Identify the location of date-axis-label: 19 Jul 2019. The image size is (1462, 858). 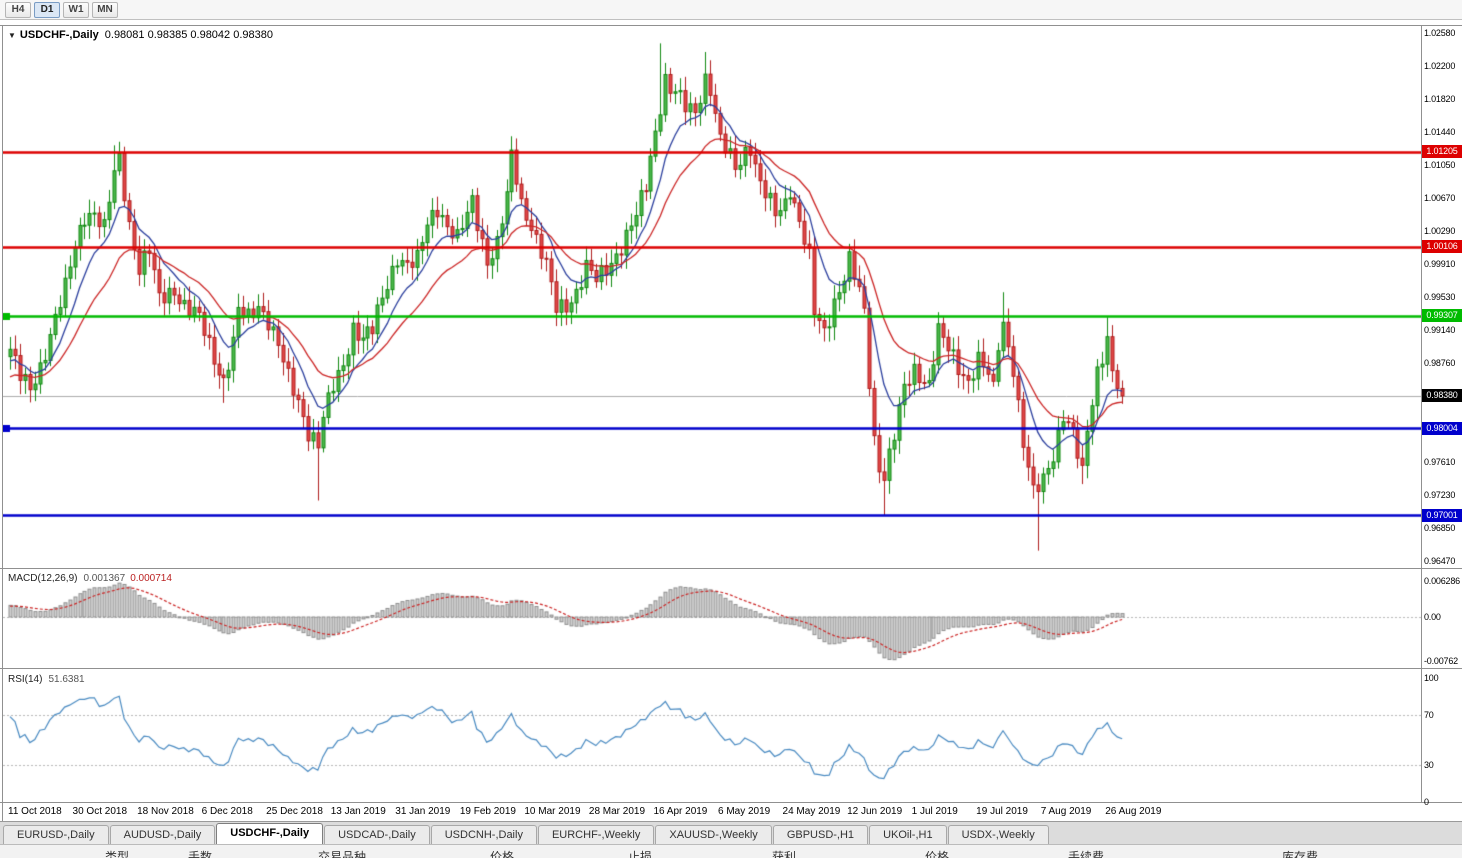
(1002, 811).